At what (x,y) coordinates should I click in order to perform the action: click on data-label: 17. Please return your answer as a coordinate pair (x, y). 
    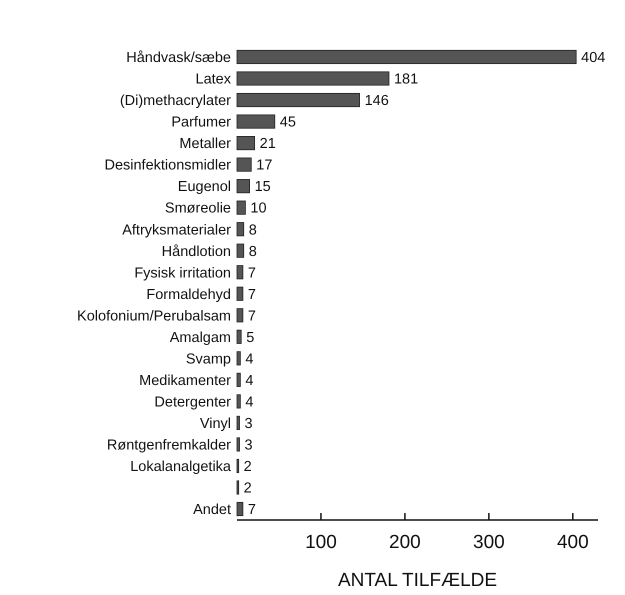
    Looking at the image, I should click on (264, 166).